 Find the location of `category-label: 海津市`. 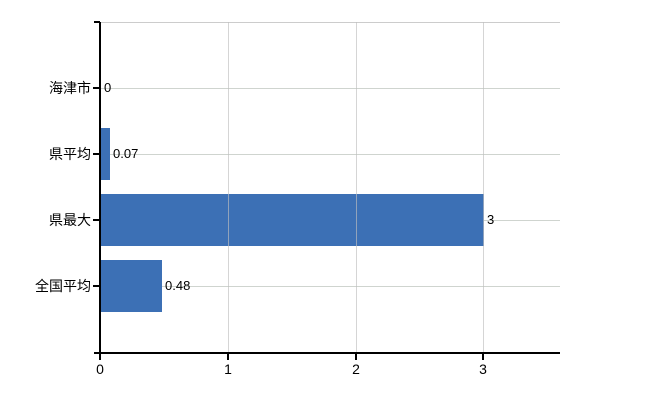

category-label: 海津市 is located at coordinates (70, 88).